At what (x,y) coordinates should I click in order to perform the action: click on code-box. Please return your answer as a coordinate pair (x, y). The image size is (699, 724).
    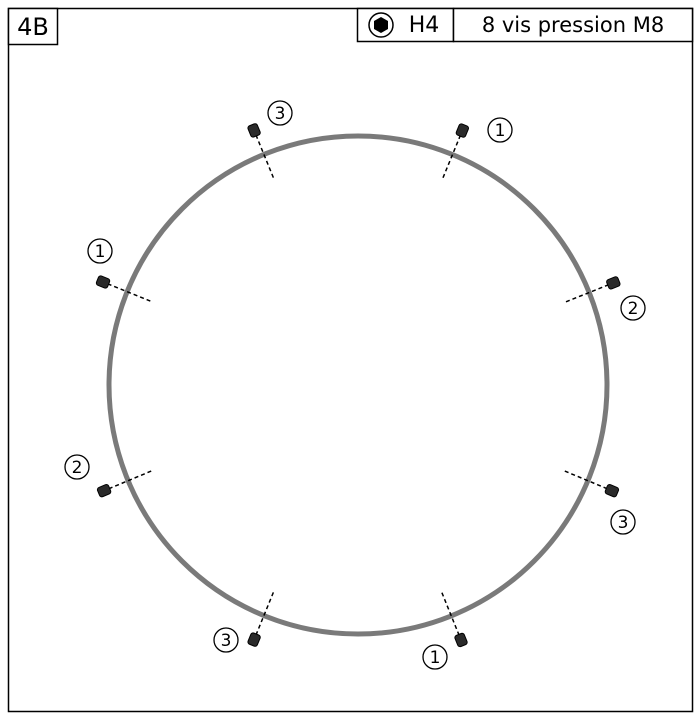
    Looking at the image, I should click on (33, 26).